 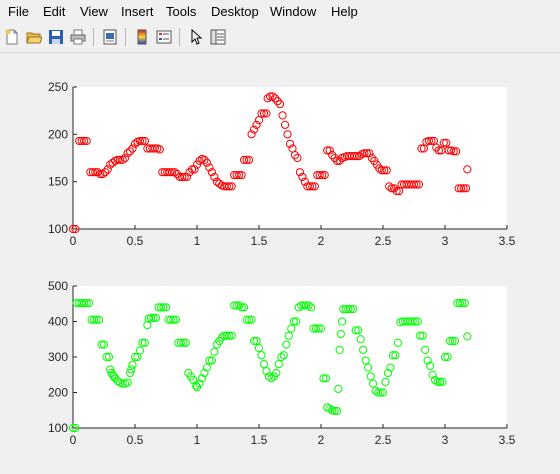 What do you see at coordinates (58, 182) in the screenshot?
I see `y-tick-label: 150` at bounding box center [58, 182].